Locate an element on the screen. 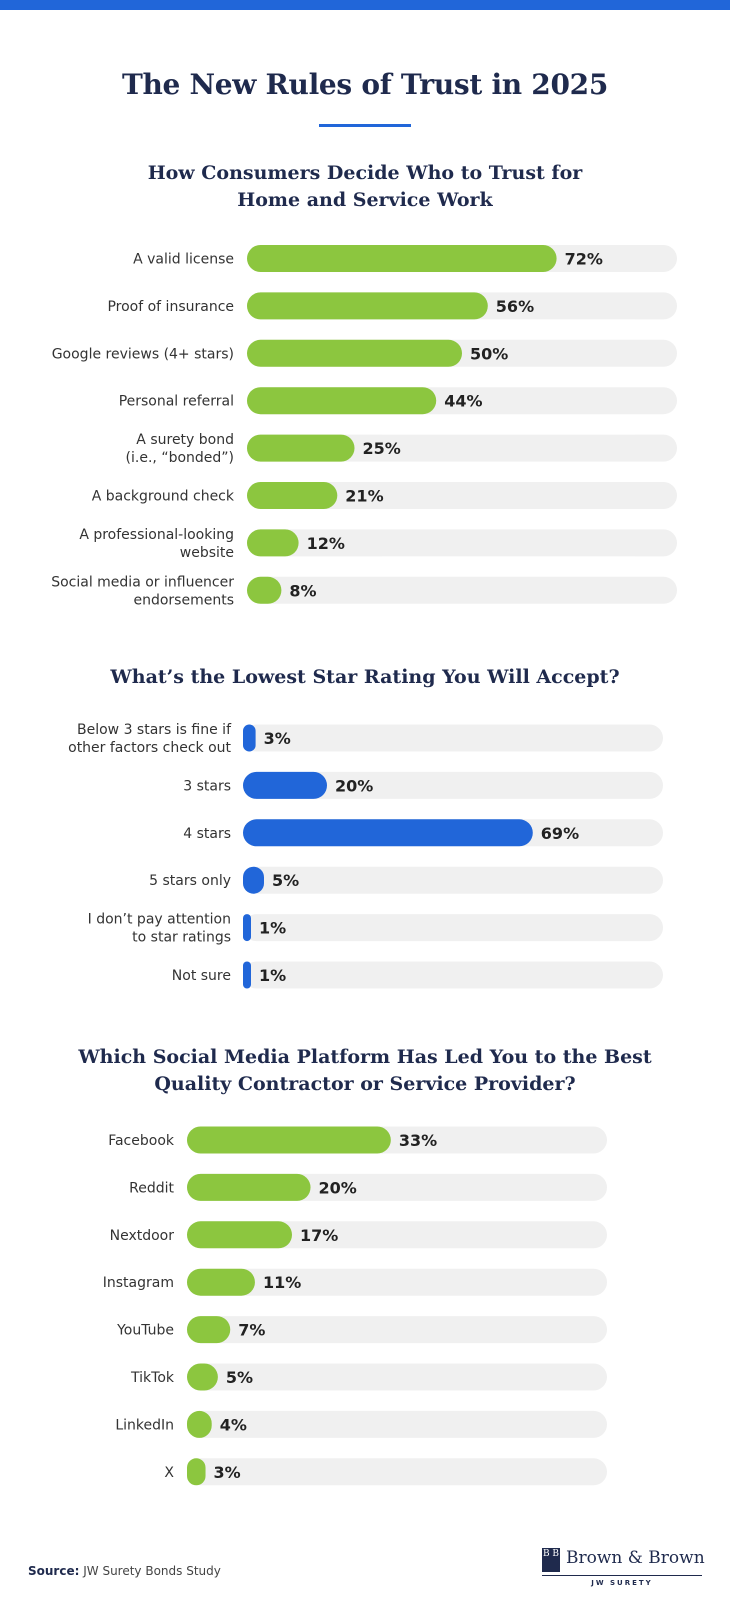 The width and height of the screenshot is (730, 1600). value-label: 4% is located at coordinates (233, 1424).